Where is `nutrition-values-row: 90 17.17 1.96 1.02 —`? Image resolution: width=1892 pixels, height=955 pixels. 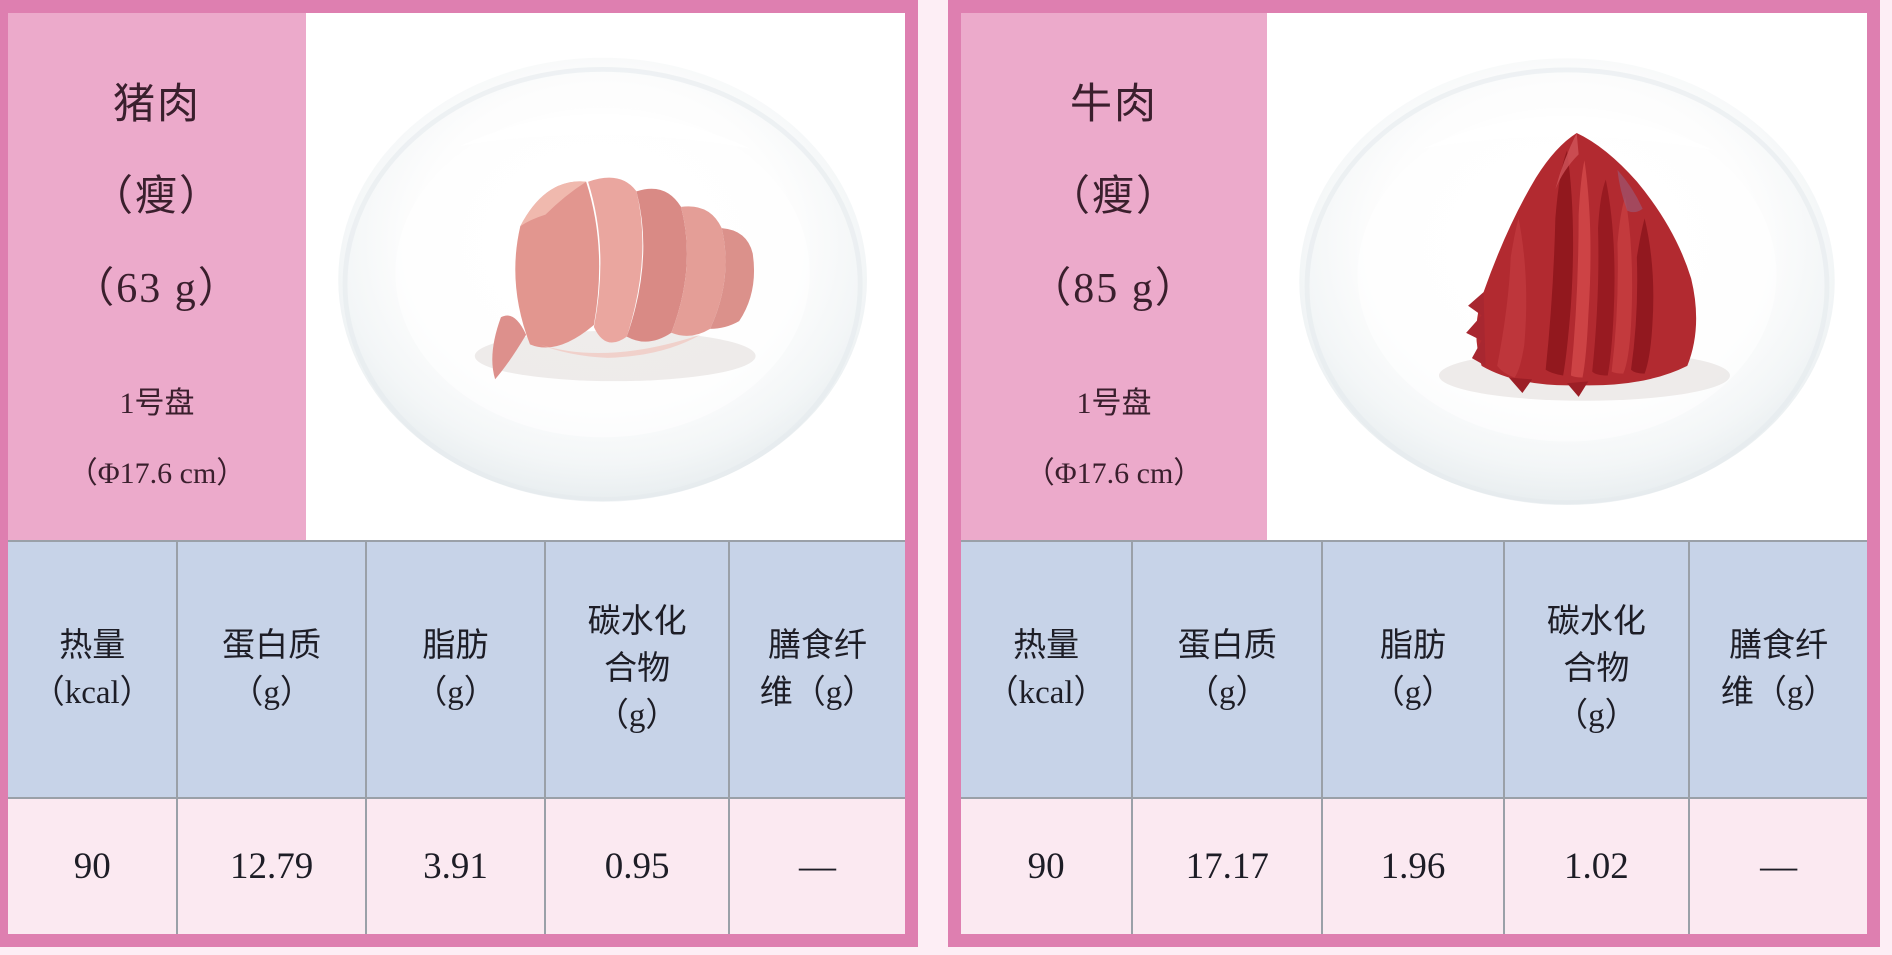
nutrition-values-row: 90 17.17 1.96 1.02 — is located at coordinates (1414, 865).